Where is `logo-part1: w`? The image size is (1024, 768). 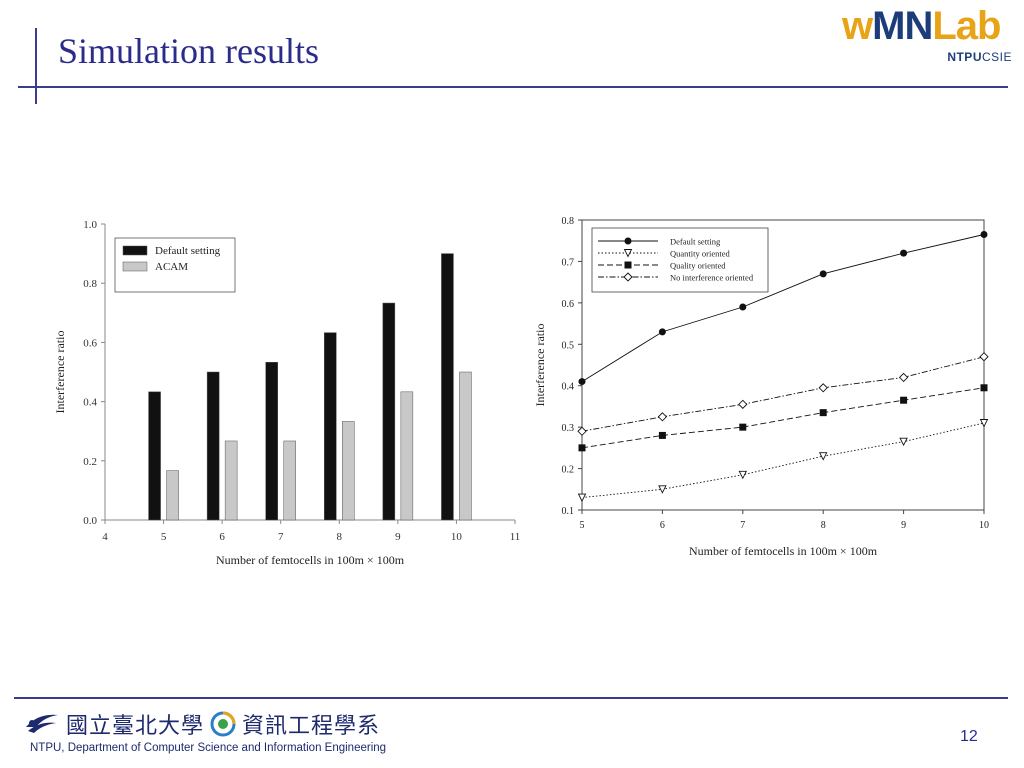 logo-part1: w is located at coordinates (857, 26).